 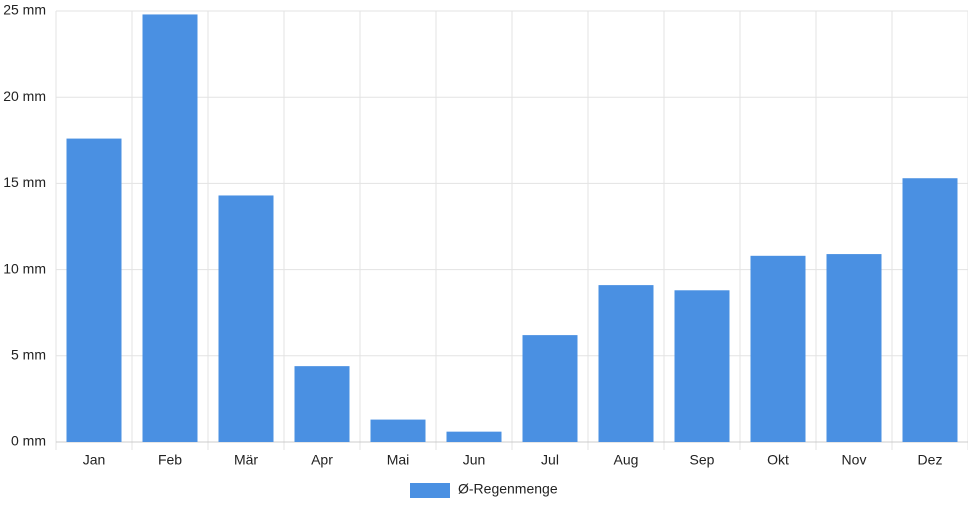 I want to click on y-tick-label: 15 mm, so click(x=24, y=182).